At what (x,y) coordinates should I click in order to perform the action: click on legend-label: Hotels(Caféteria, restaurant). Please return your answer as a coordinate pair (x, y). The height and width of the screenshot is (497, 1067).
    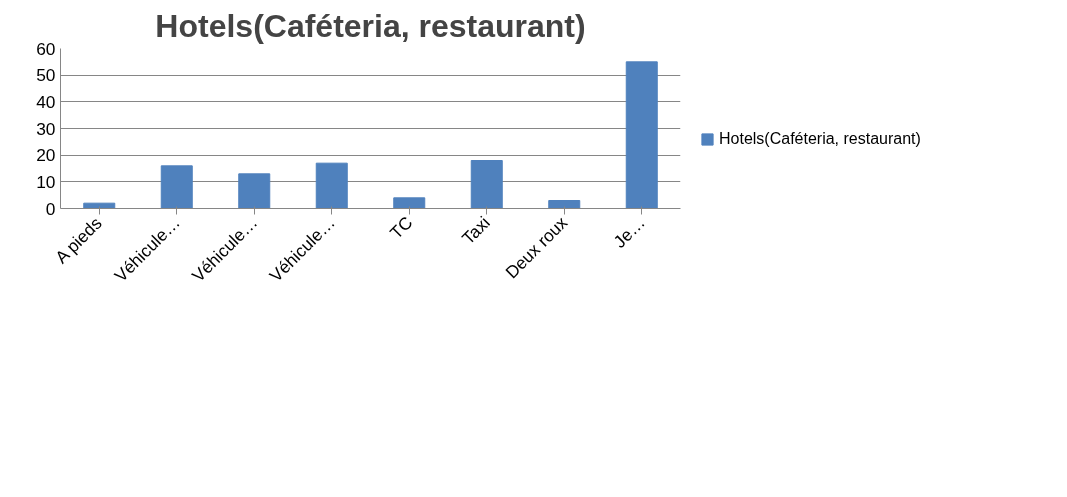
    Looking at the image, I should click on (820, 139).